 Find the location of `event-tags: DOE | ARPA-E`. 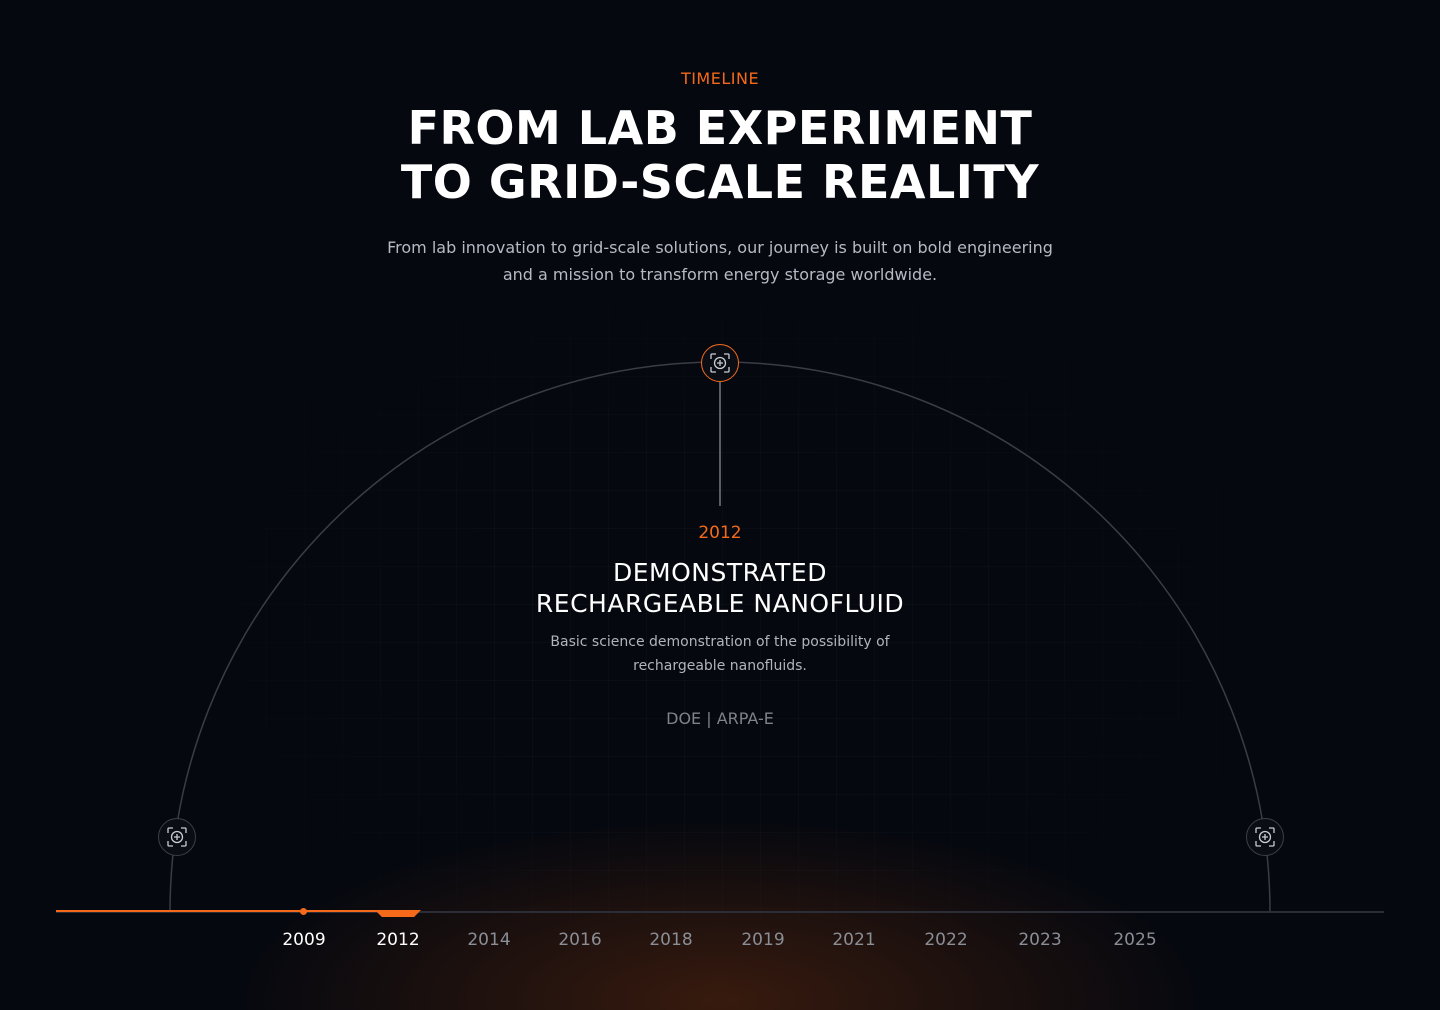

event-tags: DOE | ARPA-E is located at coordinates (720, 718).